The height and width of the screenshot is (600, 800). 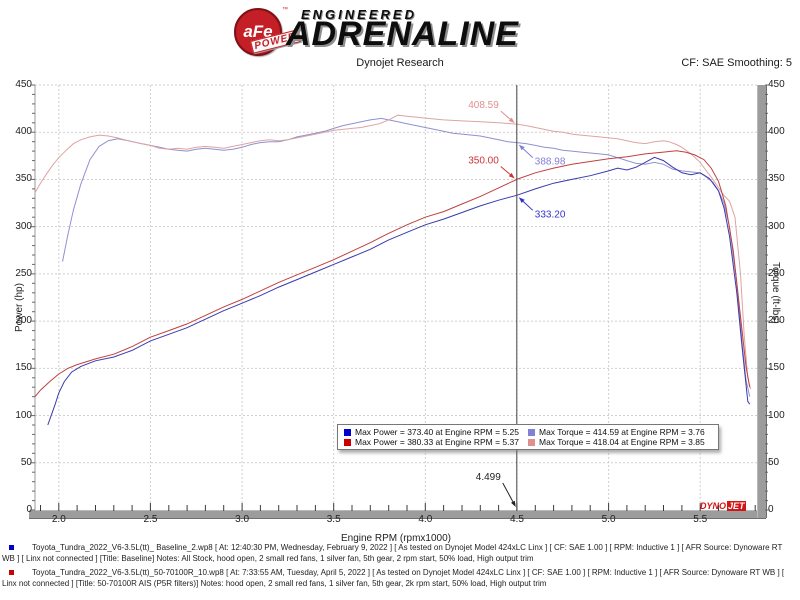 I want to click on y-tick-label-right: 50, so click(x=774, y=462).